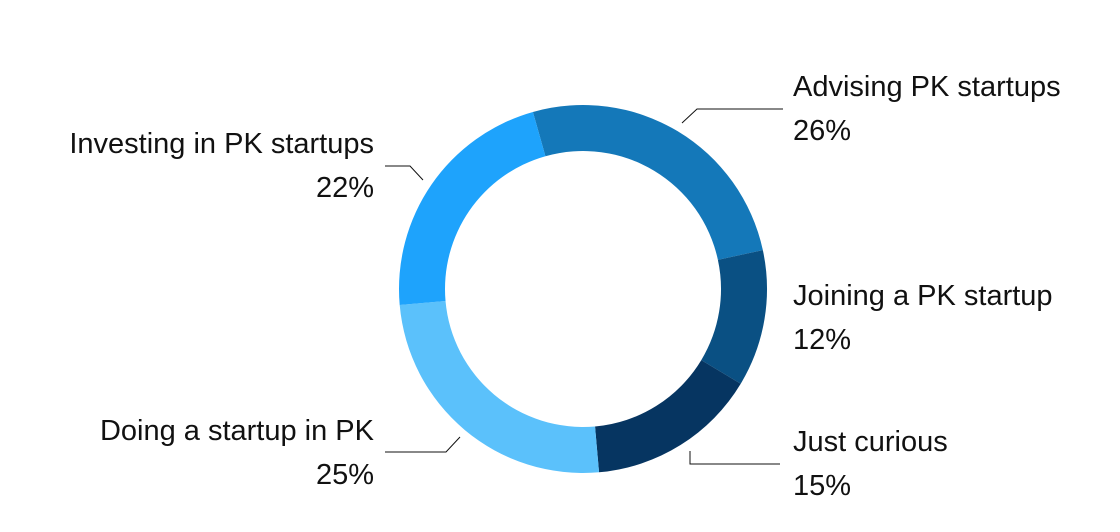  I want to click on label-value: 25%, so click(344, 475).